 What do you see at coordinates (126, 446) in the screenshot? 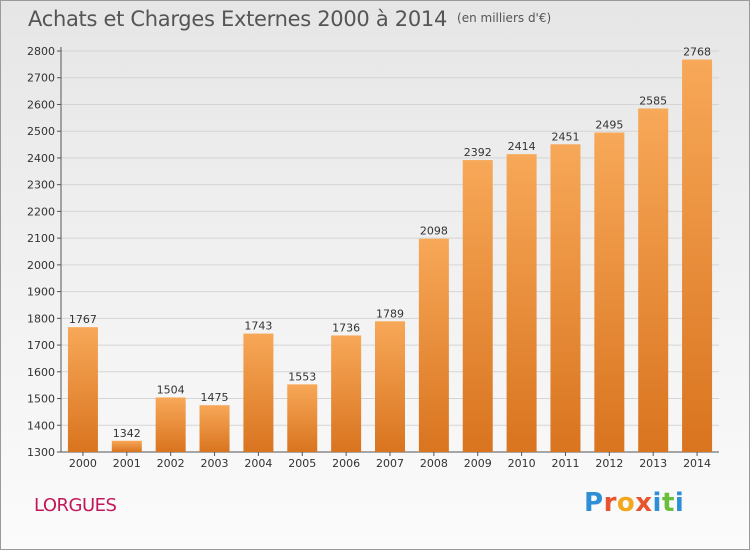
I see `bar-2001` at bounding box center [126, 446].